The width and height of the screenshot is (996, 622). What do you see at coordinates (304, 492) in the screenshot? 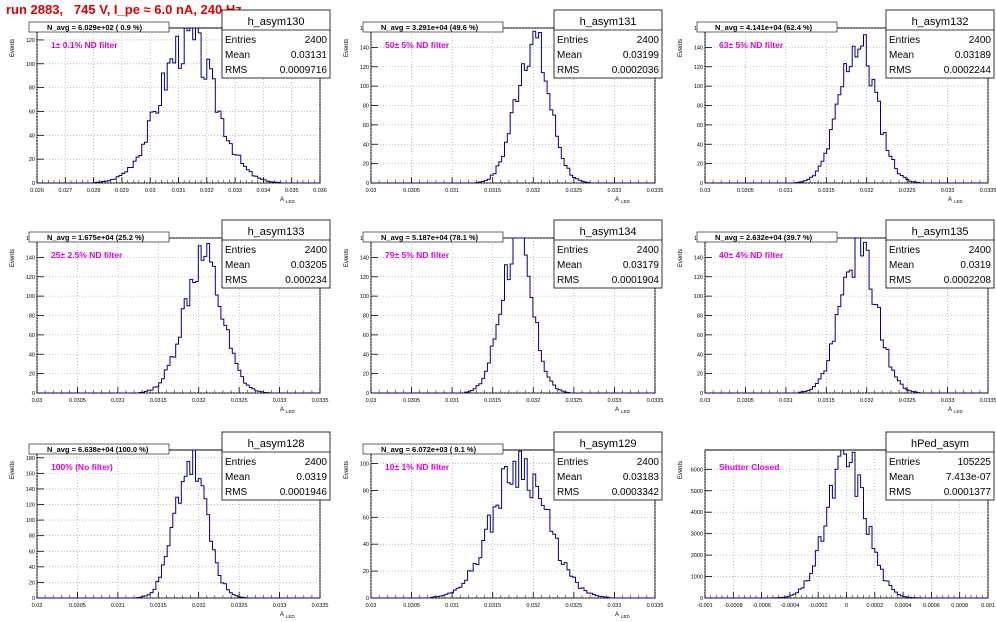
I see `stats-value: 0.0001946` at bounding box center [304, 492].